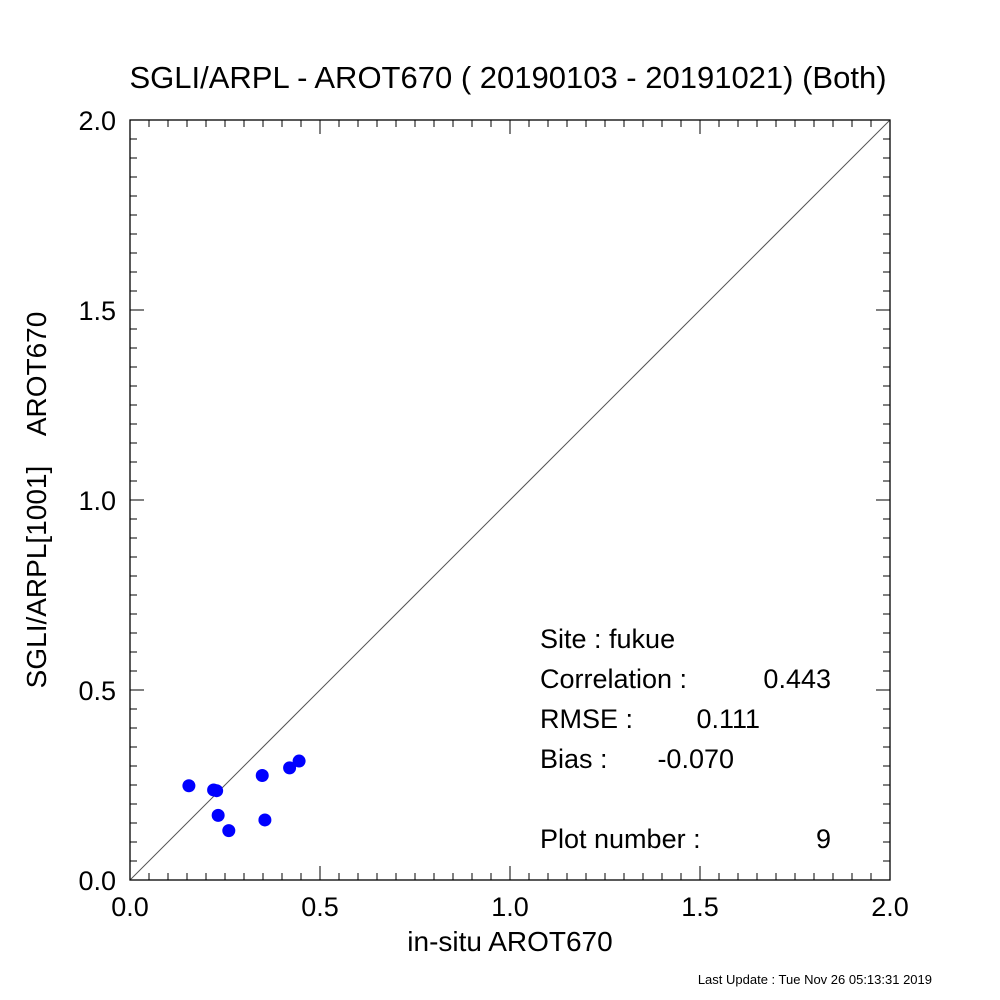 The width and height of the screenshot is (1000, 1000). Describe the element at coordinates (320, 907) in the screenshot. I see `x-tick-label: 0.5` at that location.